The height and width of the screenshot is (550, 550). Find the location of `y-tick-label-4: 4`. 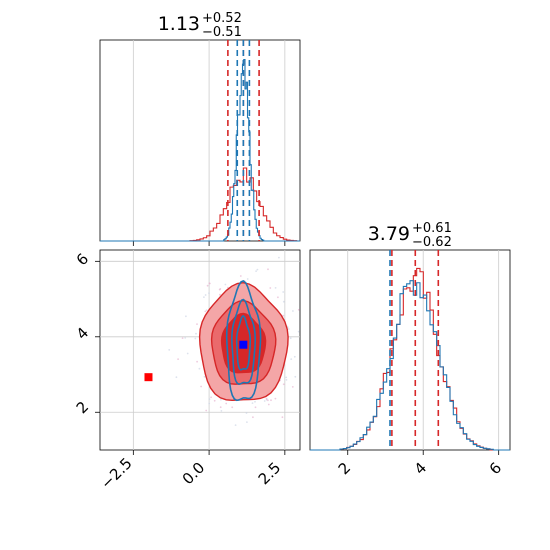

y-tick-label-4: 4 is located at coordinates (82, 333).